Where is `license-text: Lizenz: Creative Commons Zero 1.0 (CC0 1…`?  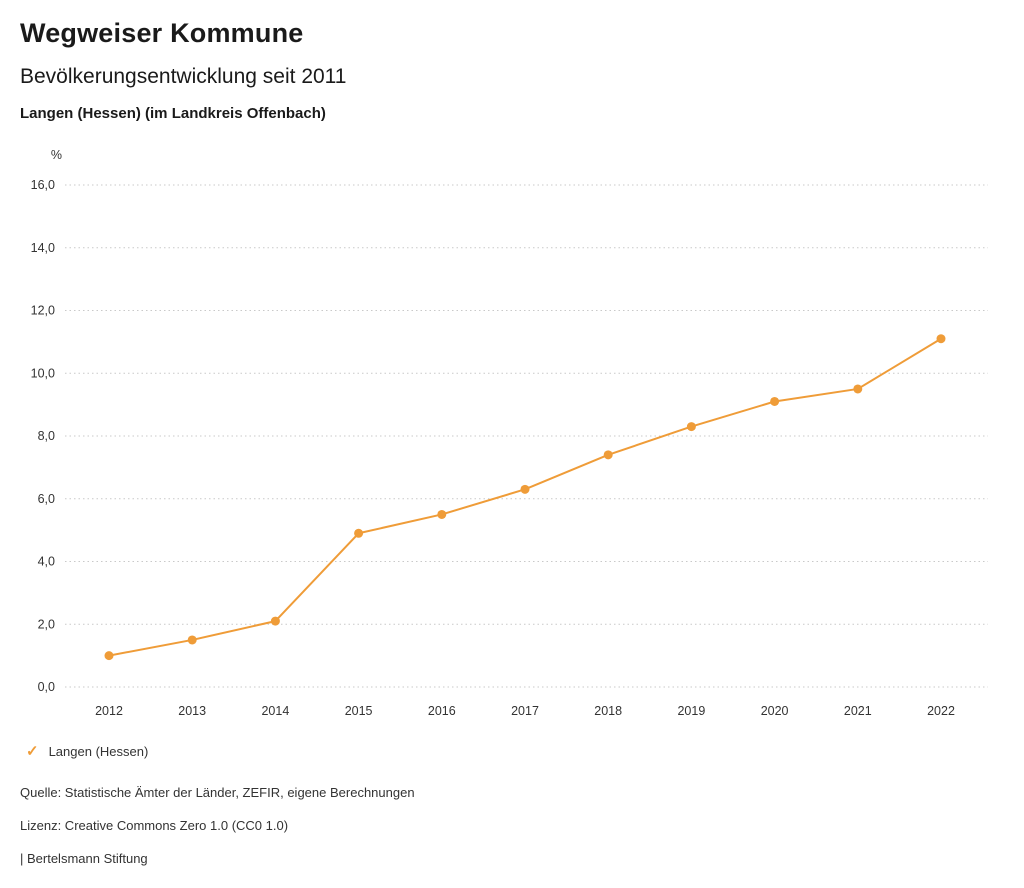
license-text: Lizenz: Creative Commons Zero 1.0 (CC0 1… is located at coordinates (154, 825).